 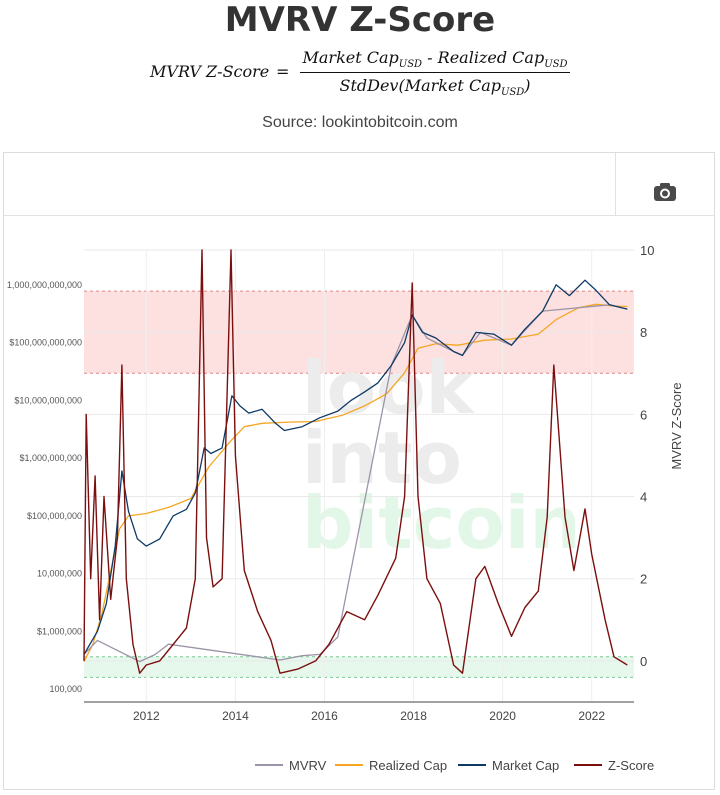 What do you see at coordinates (643, 497) in the screenshot?
I see `y-right-tick-label: 4` at bounding box center [643, 497].